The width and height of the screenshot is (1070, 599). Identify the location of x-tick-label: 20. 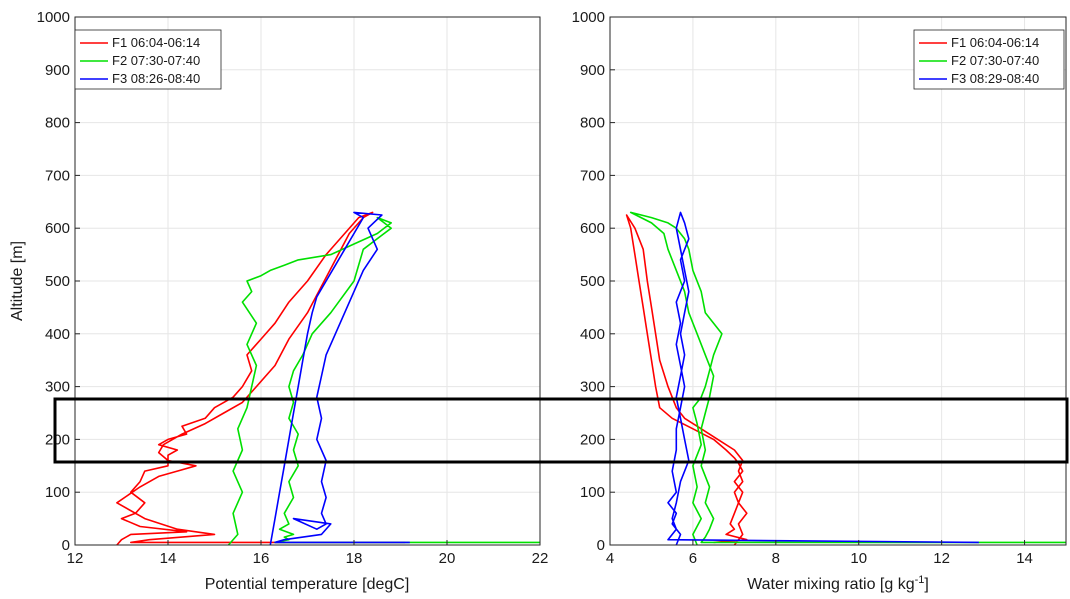
(447, 558).